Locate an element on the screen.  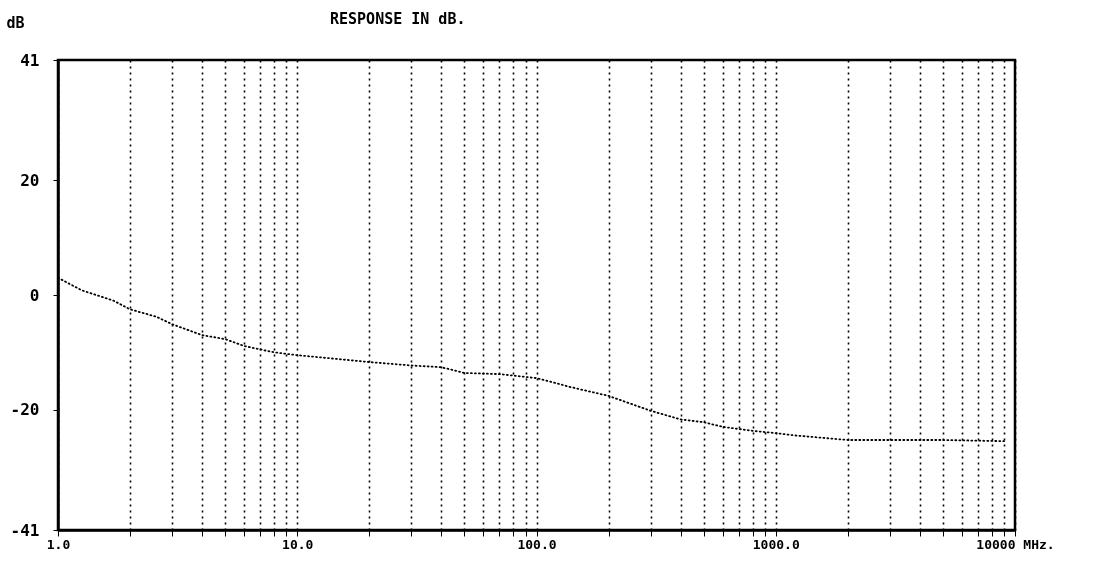
x-tick-label: 100.0 is located at coordinates (537, 544).